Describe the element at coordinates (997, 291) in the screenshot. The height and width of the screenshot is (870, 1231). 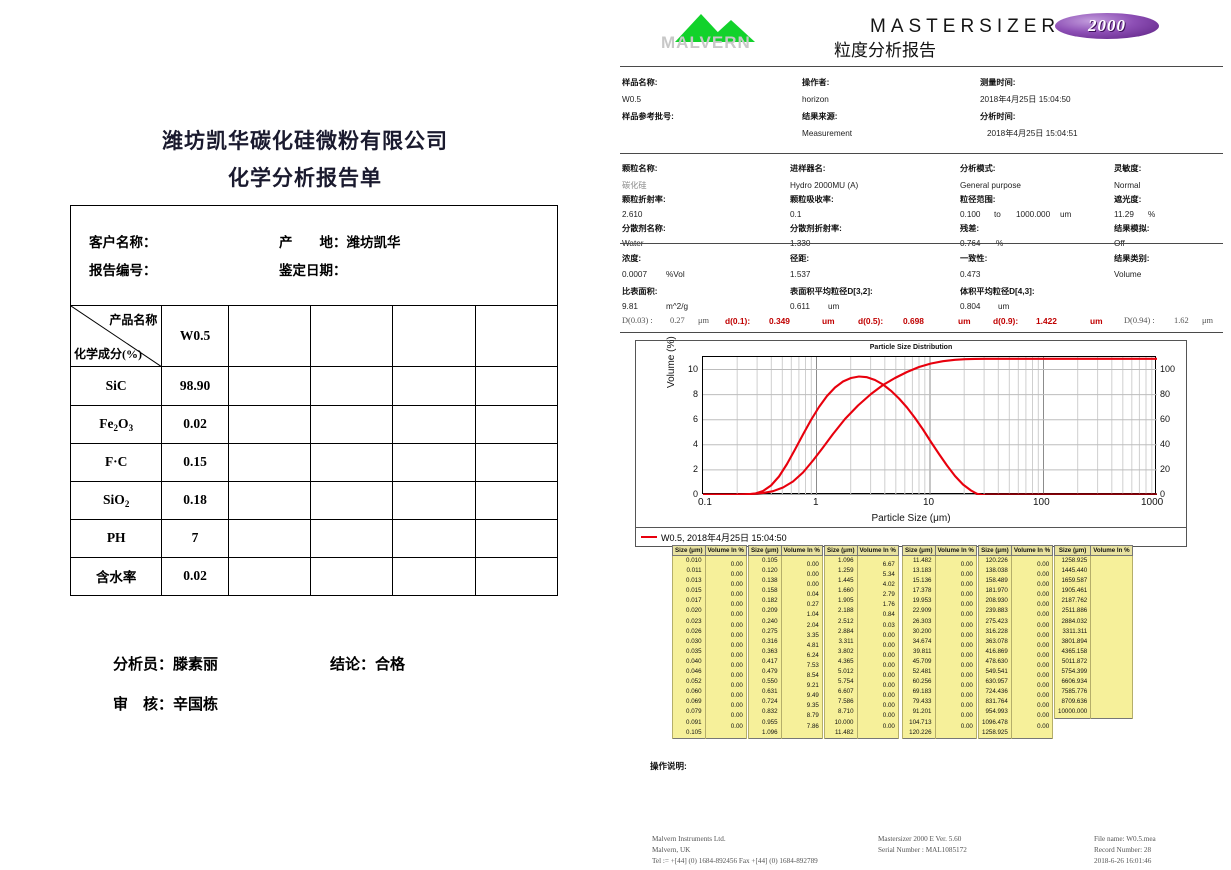
I see `d43-label: 体积平均粒径D[4,3]:` at that location.